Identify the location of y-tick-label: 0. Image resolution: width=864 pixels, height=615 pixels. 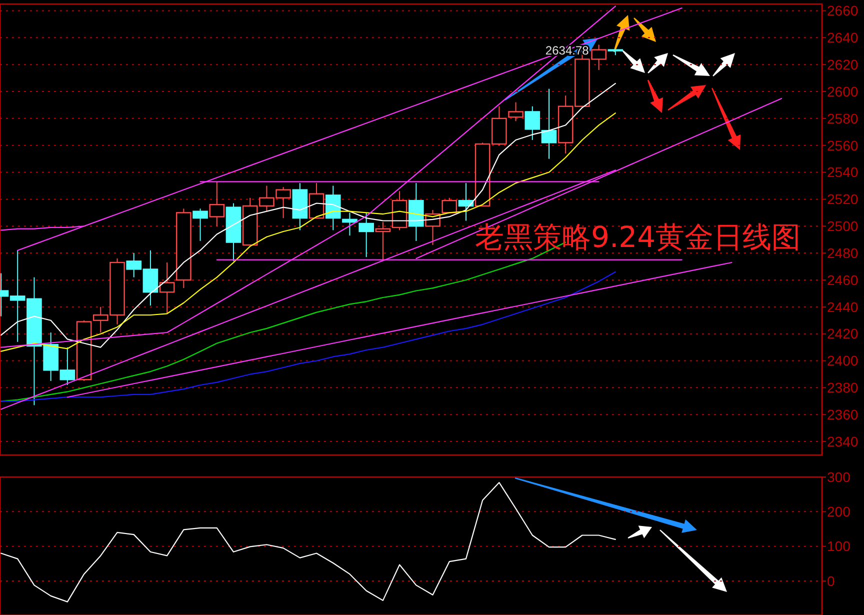
(831, 580).